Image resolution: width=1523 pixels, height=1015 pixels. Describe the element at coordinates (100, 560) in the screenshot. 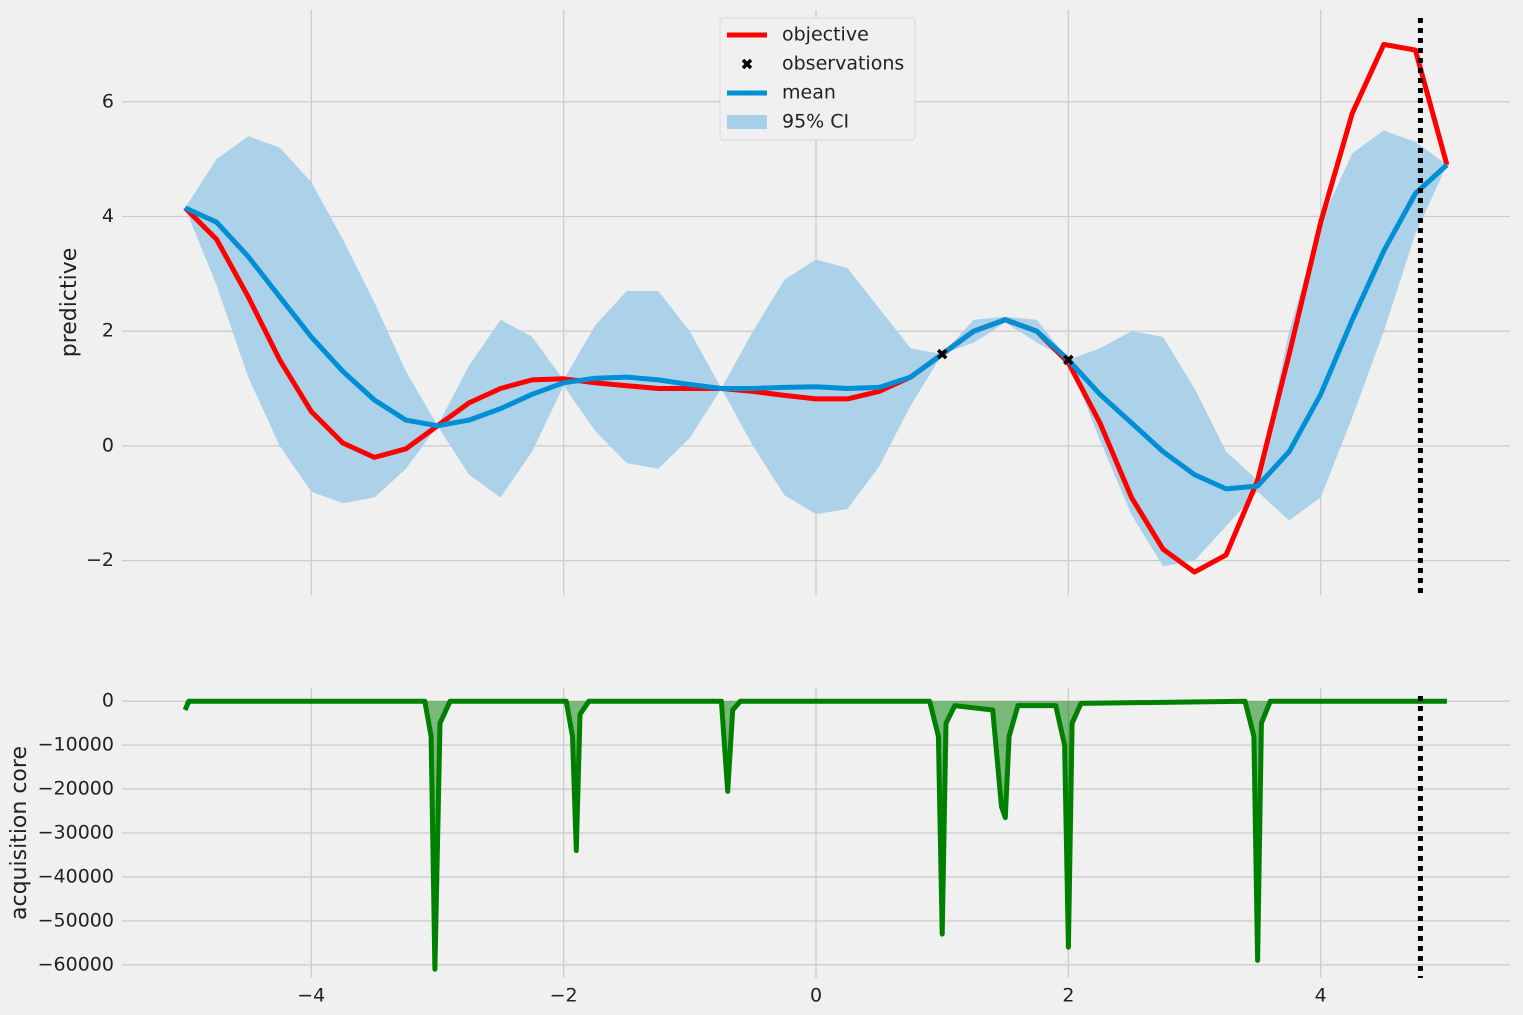

I see `y-tick-label: −2` at that location.